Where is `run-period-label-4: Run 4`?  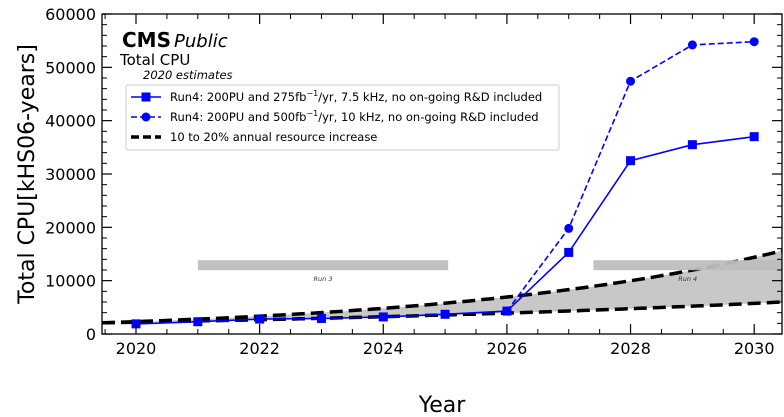 run-period-label-4: Run 4 is located at coordinates (687, 279).